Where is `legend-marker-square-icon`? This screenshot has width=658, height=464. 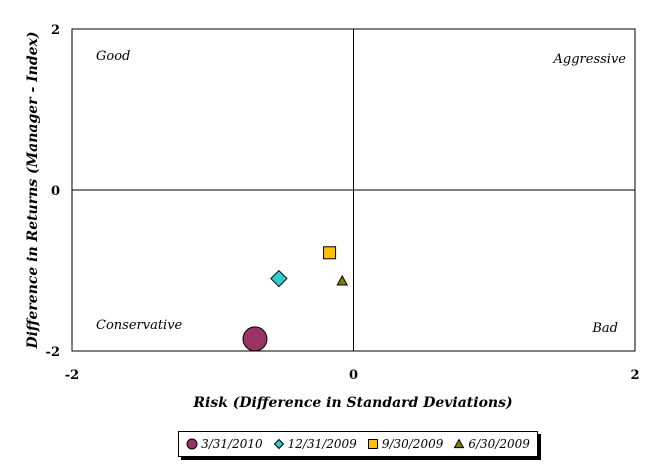
legend-marker-square-icon is located at coordinates (372, 444).